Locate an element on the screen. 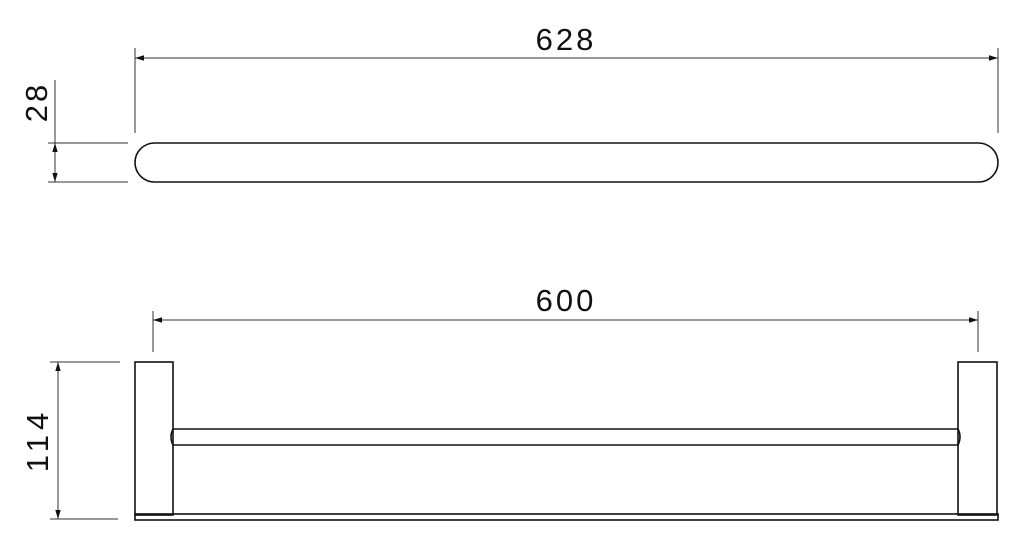 Image resolution: width=1016 pixels, height=546 pixels. dimension-label-600: 600 is located at coordinates (566, 300).